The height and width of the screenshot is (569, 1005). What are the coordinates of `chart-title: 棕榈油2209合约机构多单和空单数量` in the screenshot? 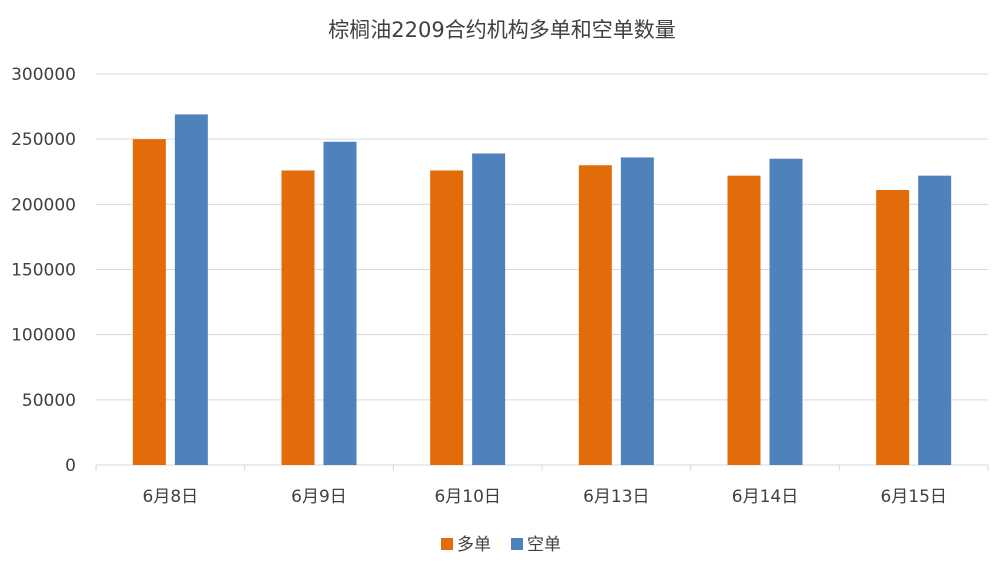 It's located at (501, 30).